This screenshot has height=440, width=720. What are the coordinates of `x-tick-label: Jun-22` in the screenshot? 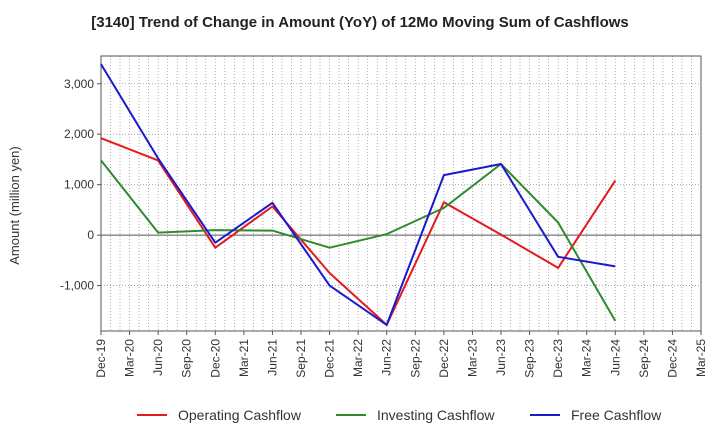 It's located at (387, 357).